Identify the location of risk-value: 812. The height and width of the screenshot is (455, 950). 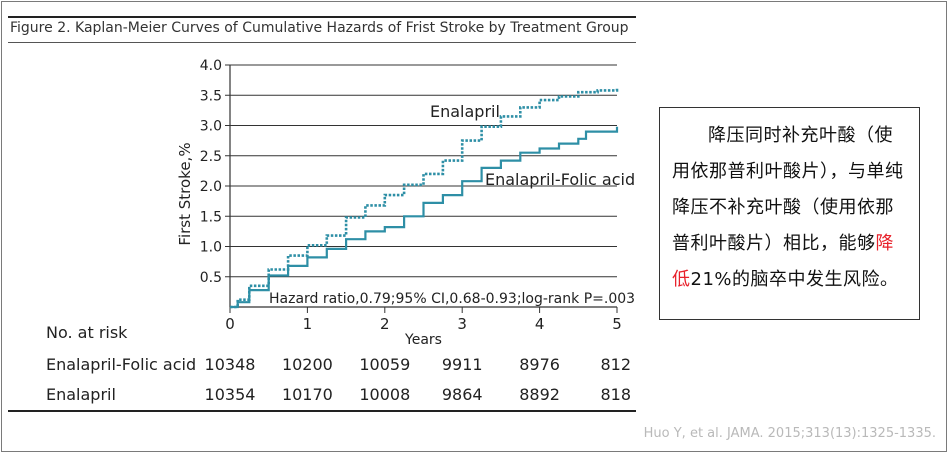
(615, 364).